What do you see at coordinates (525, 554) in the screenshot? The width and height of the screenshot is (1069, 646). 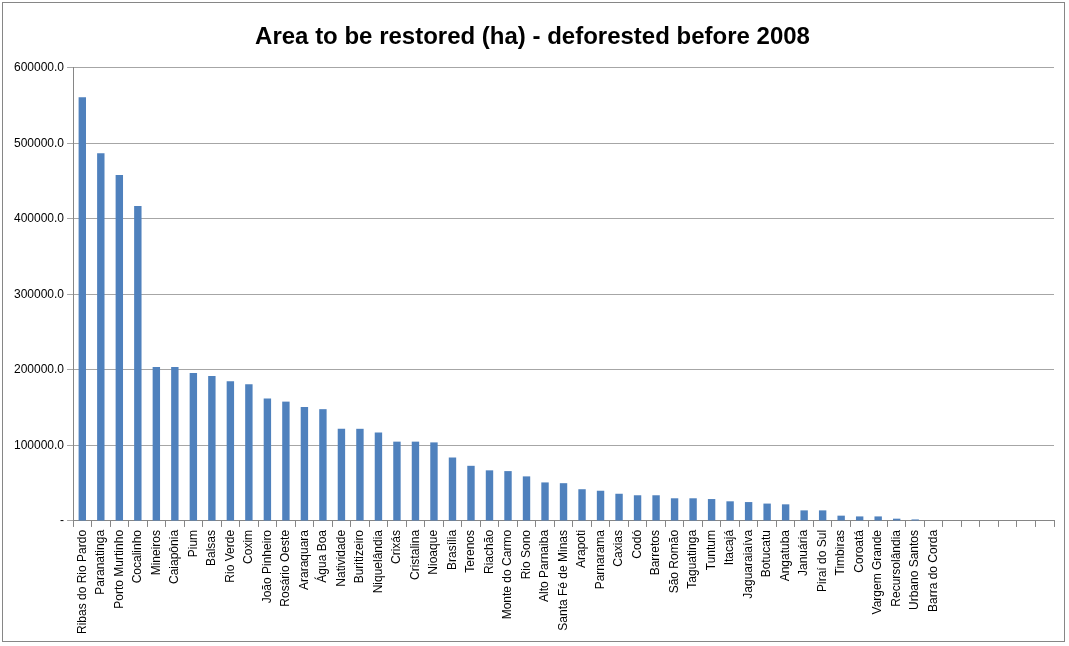 I see `x-tick-label: Rio Sono` at bounding box center [525, 554].